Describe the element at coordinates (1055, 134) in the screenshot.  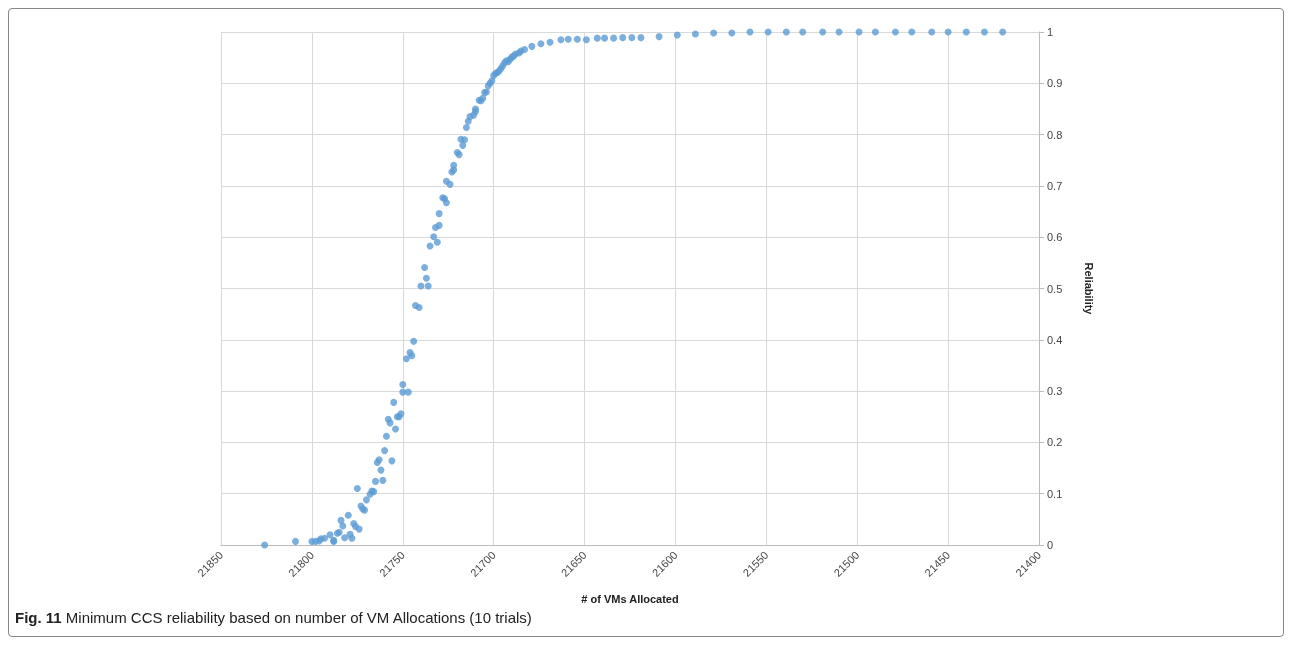
I see `y-tick-label: 0.8` at that location.